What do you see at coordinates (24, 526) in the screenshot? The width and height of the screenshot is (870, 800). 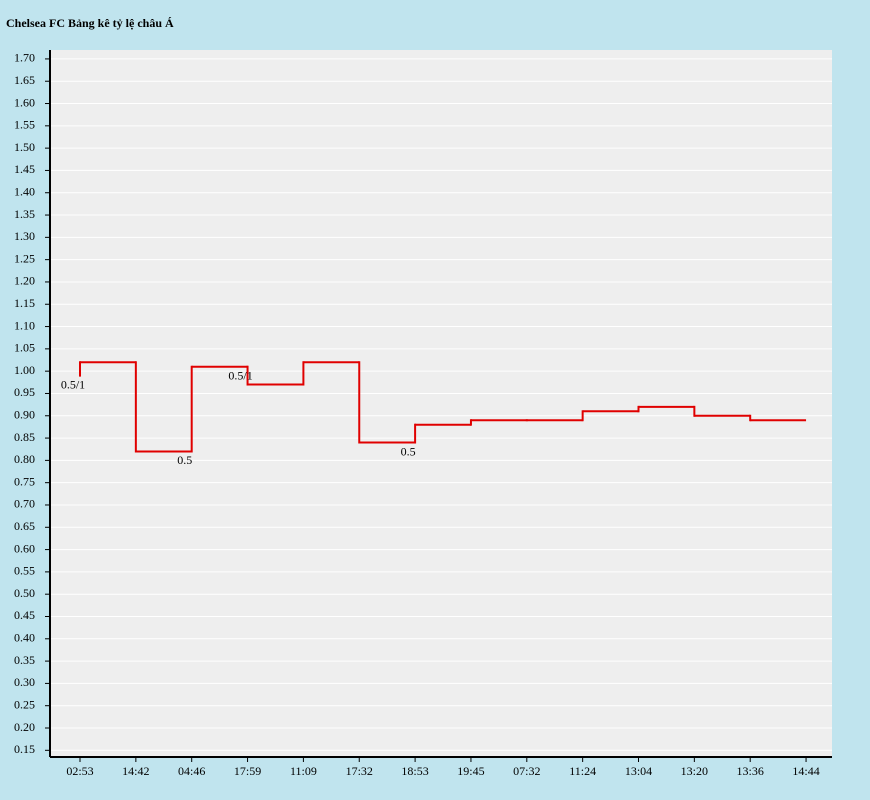 I see `y-tick-label: 0.65` at bounding box center [24, 526].